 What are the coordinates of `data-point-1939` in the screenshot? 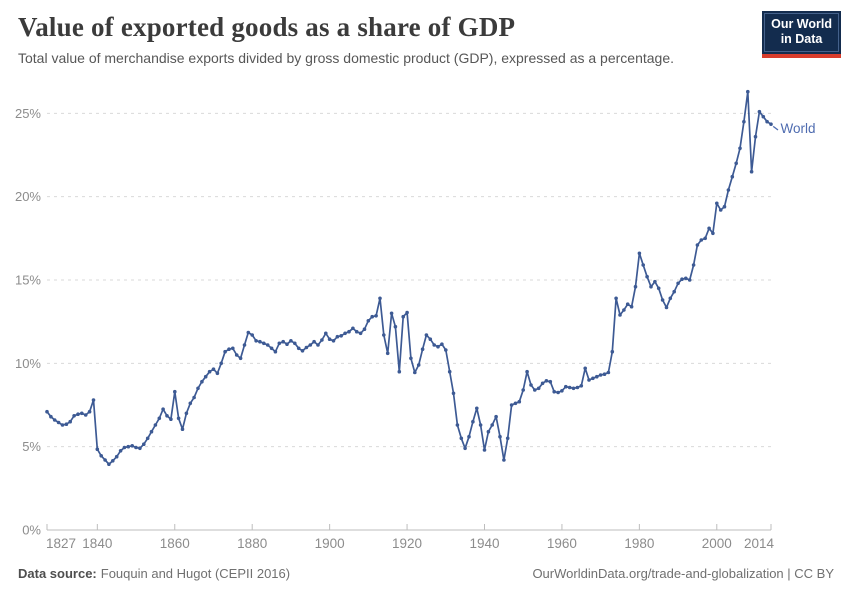 It's located at (480, 425).